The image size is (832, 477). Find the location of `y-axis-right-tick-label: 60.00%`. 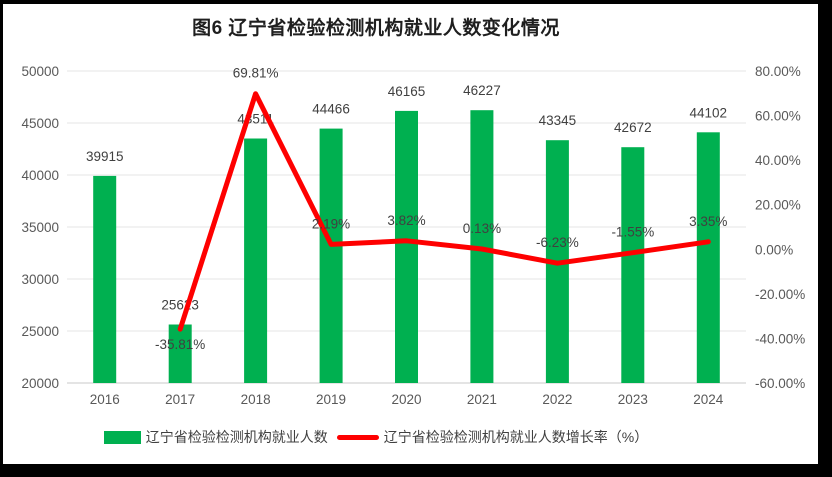

y-axis-right-tick-label: 60.00% is located at coordinates (778, 116).